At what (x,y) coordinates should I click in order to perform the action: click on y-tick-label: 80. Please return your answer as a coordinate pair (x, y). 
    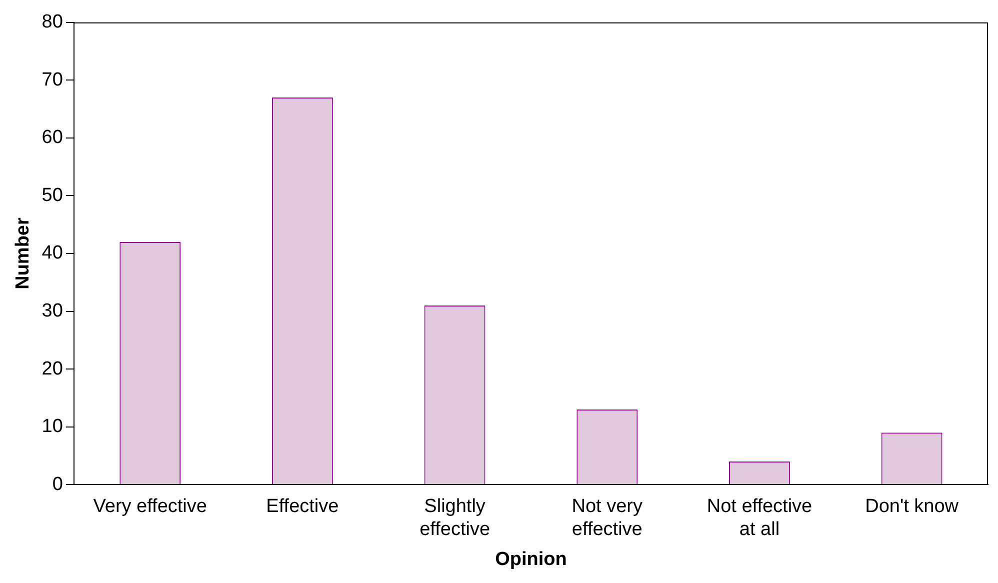
    Looking at the image, I should click on (52, 22).